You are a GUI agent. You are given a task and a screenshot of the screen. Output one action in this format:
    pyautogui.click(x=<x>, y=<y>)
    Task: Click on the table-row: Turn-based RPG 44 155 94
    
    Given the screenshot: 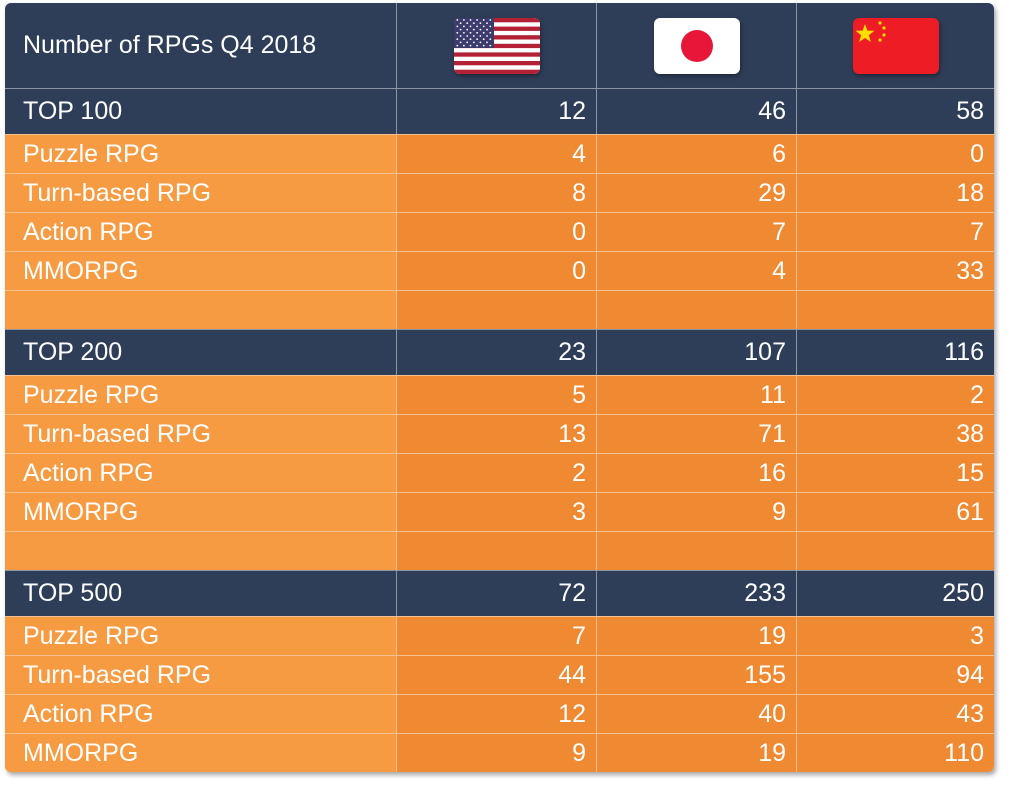 What is the action you would take?
    pyautogui.click(x=499, y=674)
    